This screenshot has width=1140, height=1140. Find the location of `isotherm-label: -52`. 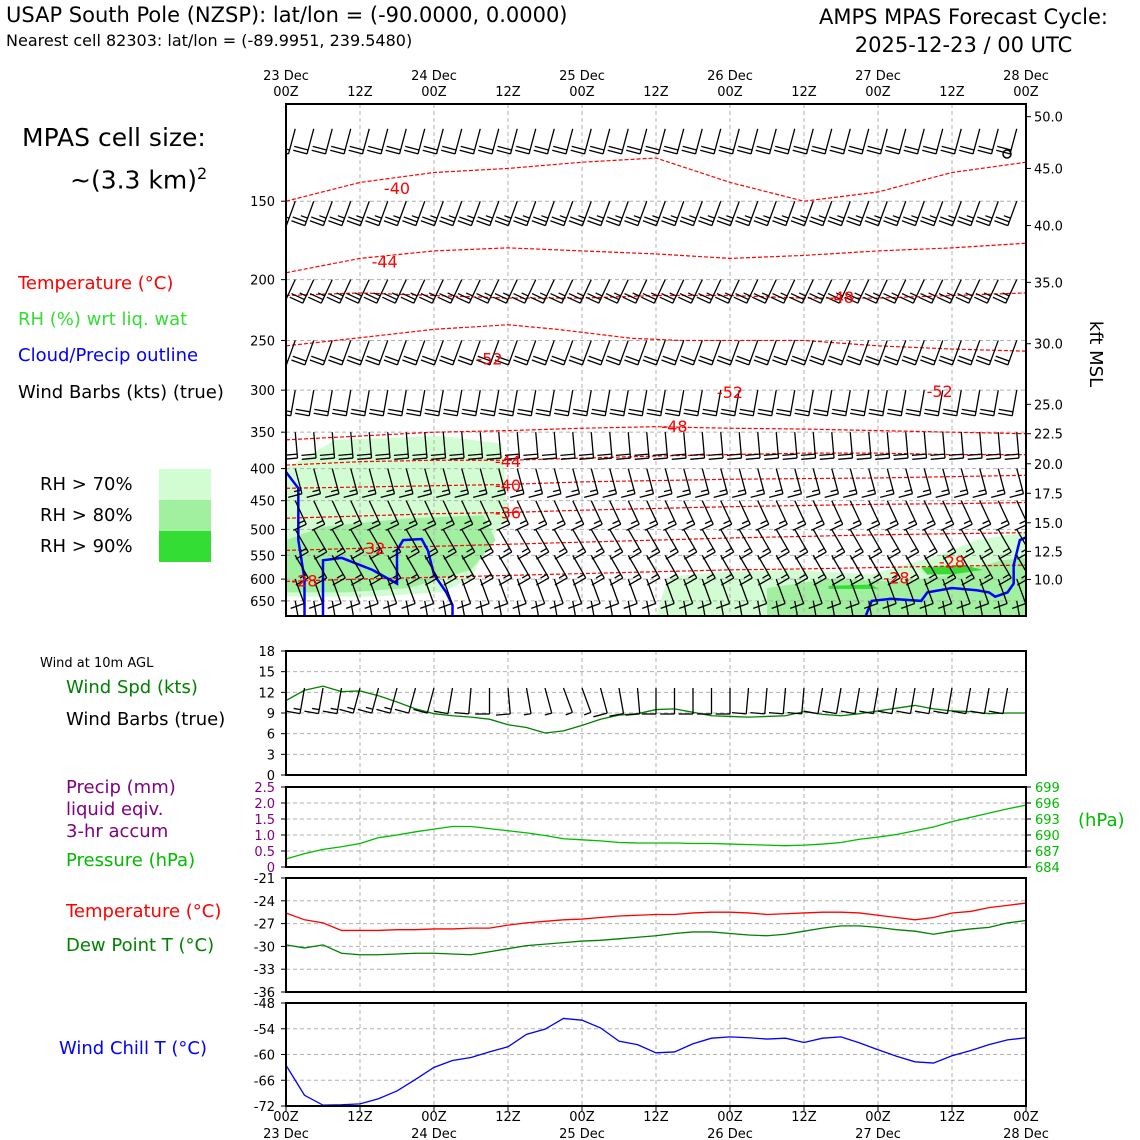

isotherm-label: -52 is located at coordinates (940, 391).